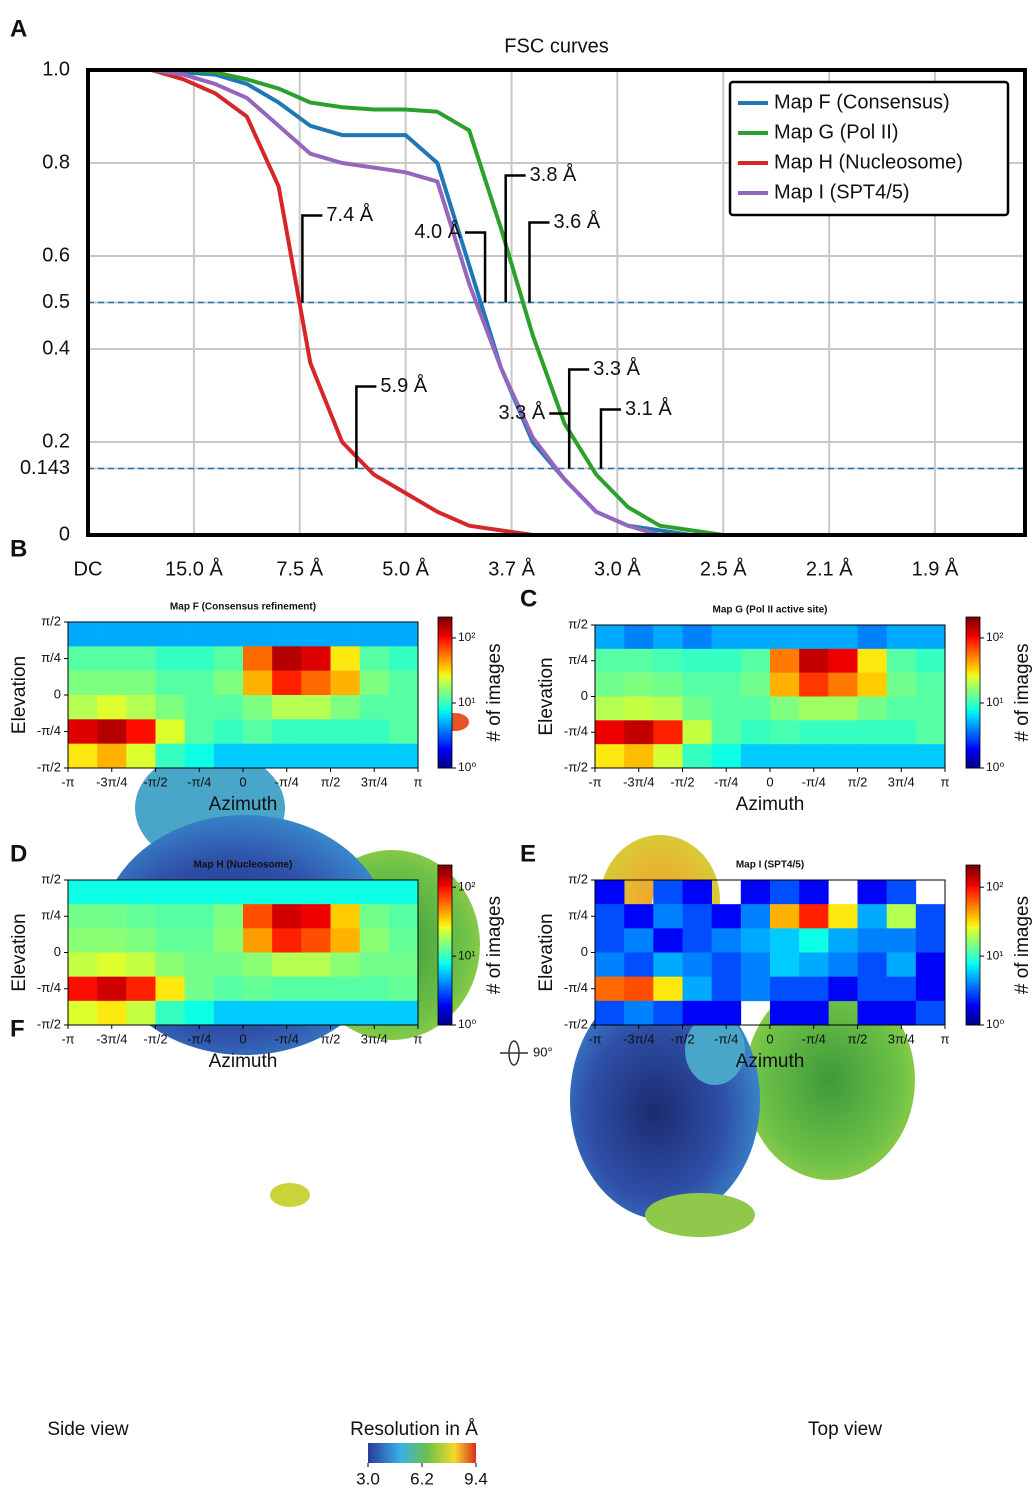 This screenshot has width=1033, height=1491. Describe the element at coordinates (935, 568) in the screenshot. I see `x-tick-label: 1.9 Å` at that location.